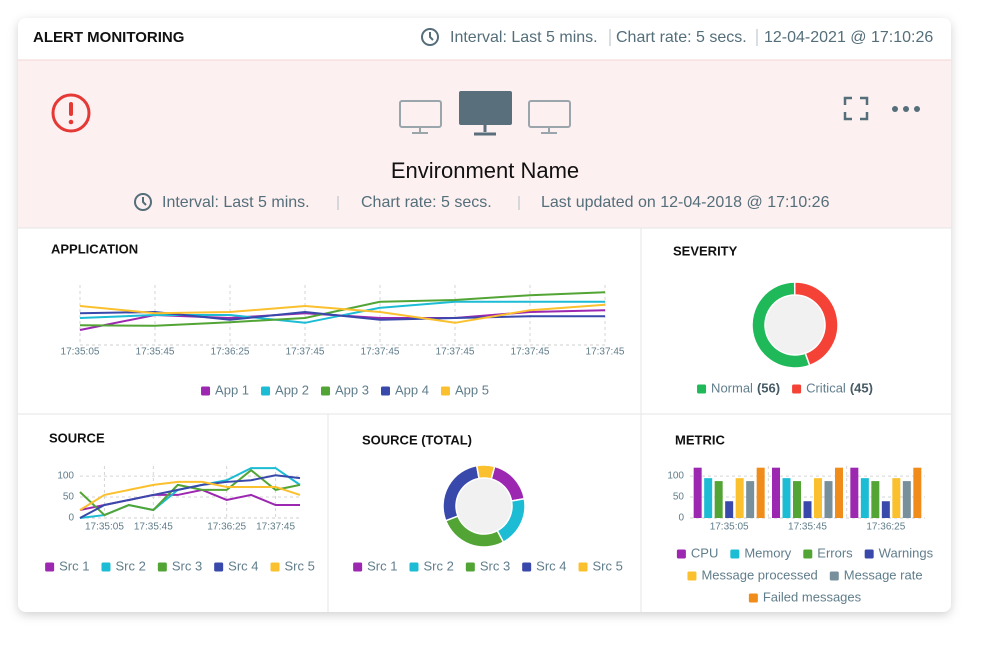 The image size is (987, 654). Describe the element at coordinates (412, 389) in the screenshot. I see `legend-label: App 4` at that location.